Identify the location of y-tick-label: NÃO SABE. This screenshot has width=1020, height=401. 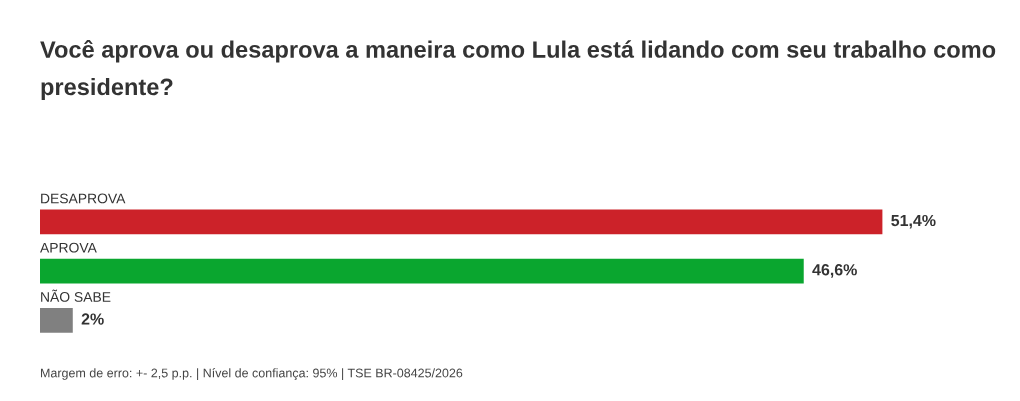
(76, 295).